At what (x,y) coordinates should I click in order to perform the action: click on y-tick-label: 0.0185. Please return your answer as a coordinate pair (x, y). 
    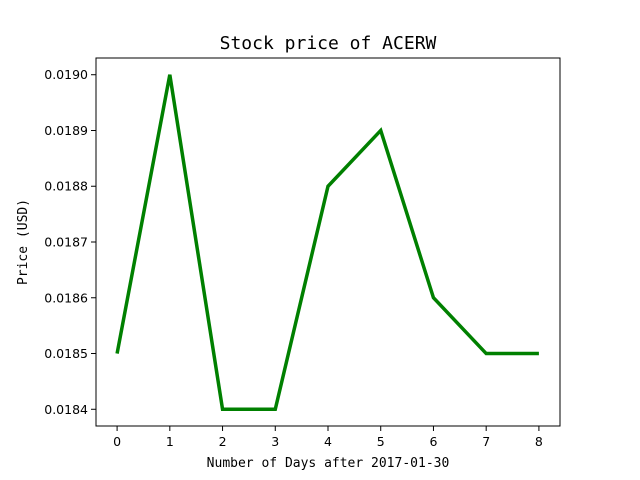
    Looking at the image, I should click on (66, 353).